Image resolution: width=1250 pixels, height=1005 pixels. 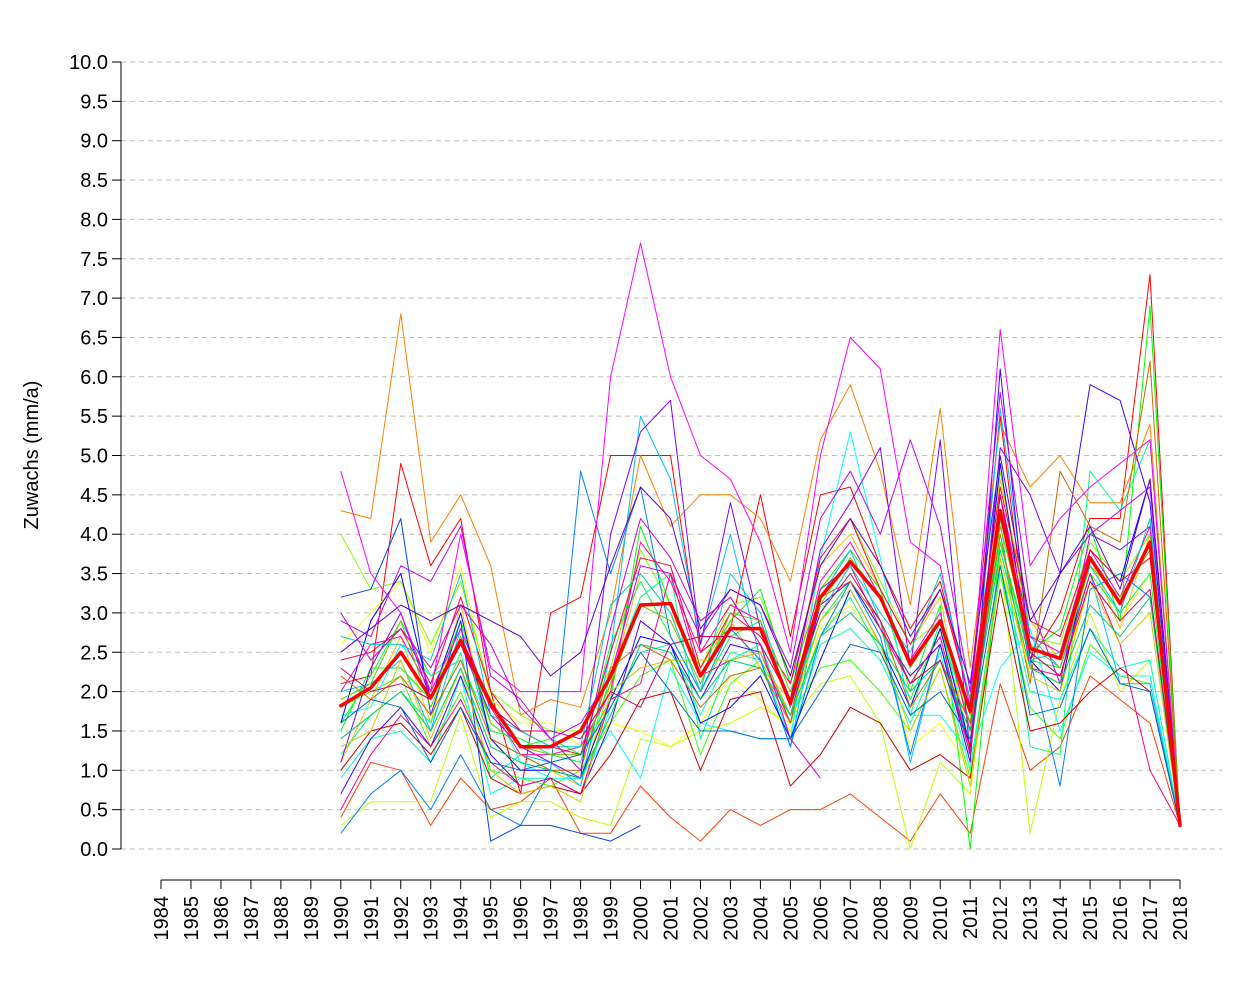 I want to click on x-tick-label: 2008, so click(x=881, y=918).